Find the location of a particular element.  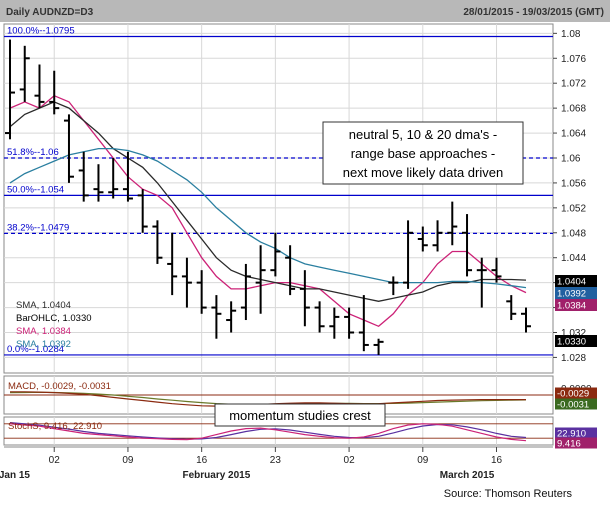

y-tick-label: 1.056 is located at coordinates (573, 183).